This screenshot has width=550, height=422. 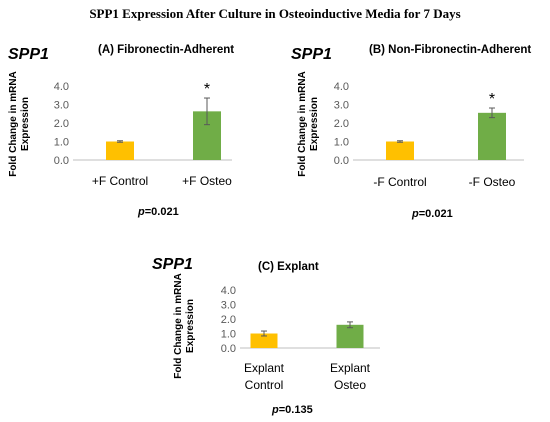 I want to click on y-tick-label-a-2: 2.0, so click(x=61, y=124).